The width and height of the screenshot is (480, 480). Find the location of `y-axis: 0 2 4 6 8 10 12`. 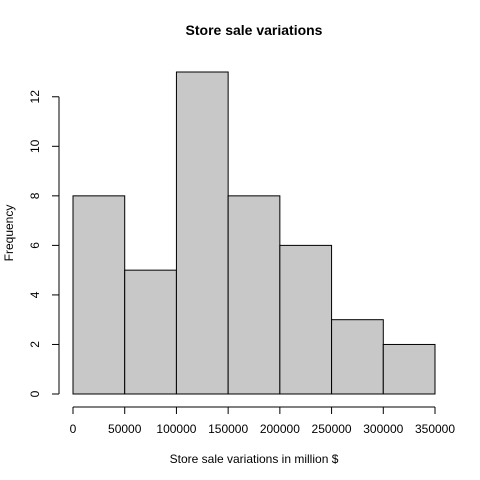

y-axis: 0 2 4 6 8 10 12 is located at coordinates (44, 243).